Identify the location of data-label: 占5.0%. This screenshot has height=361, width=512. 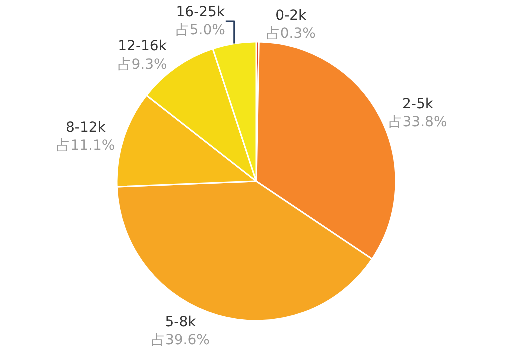
(201, 30).